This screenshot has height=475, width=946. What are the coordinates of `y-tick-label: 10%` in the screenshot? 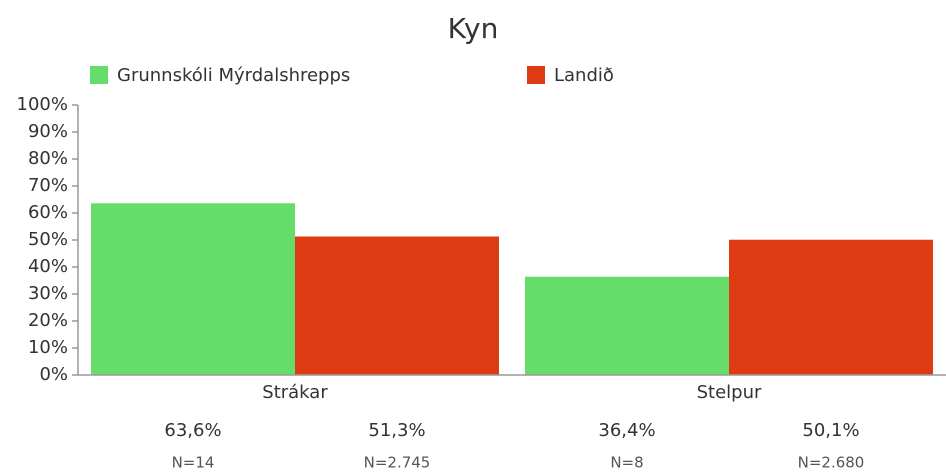 It's located at (48, 347).